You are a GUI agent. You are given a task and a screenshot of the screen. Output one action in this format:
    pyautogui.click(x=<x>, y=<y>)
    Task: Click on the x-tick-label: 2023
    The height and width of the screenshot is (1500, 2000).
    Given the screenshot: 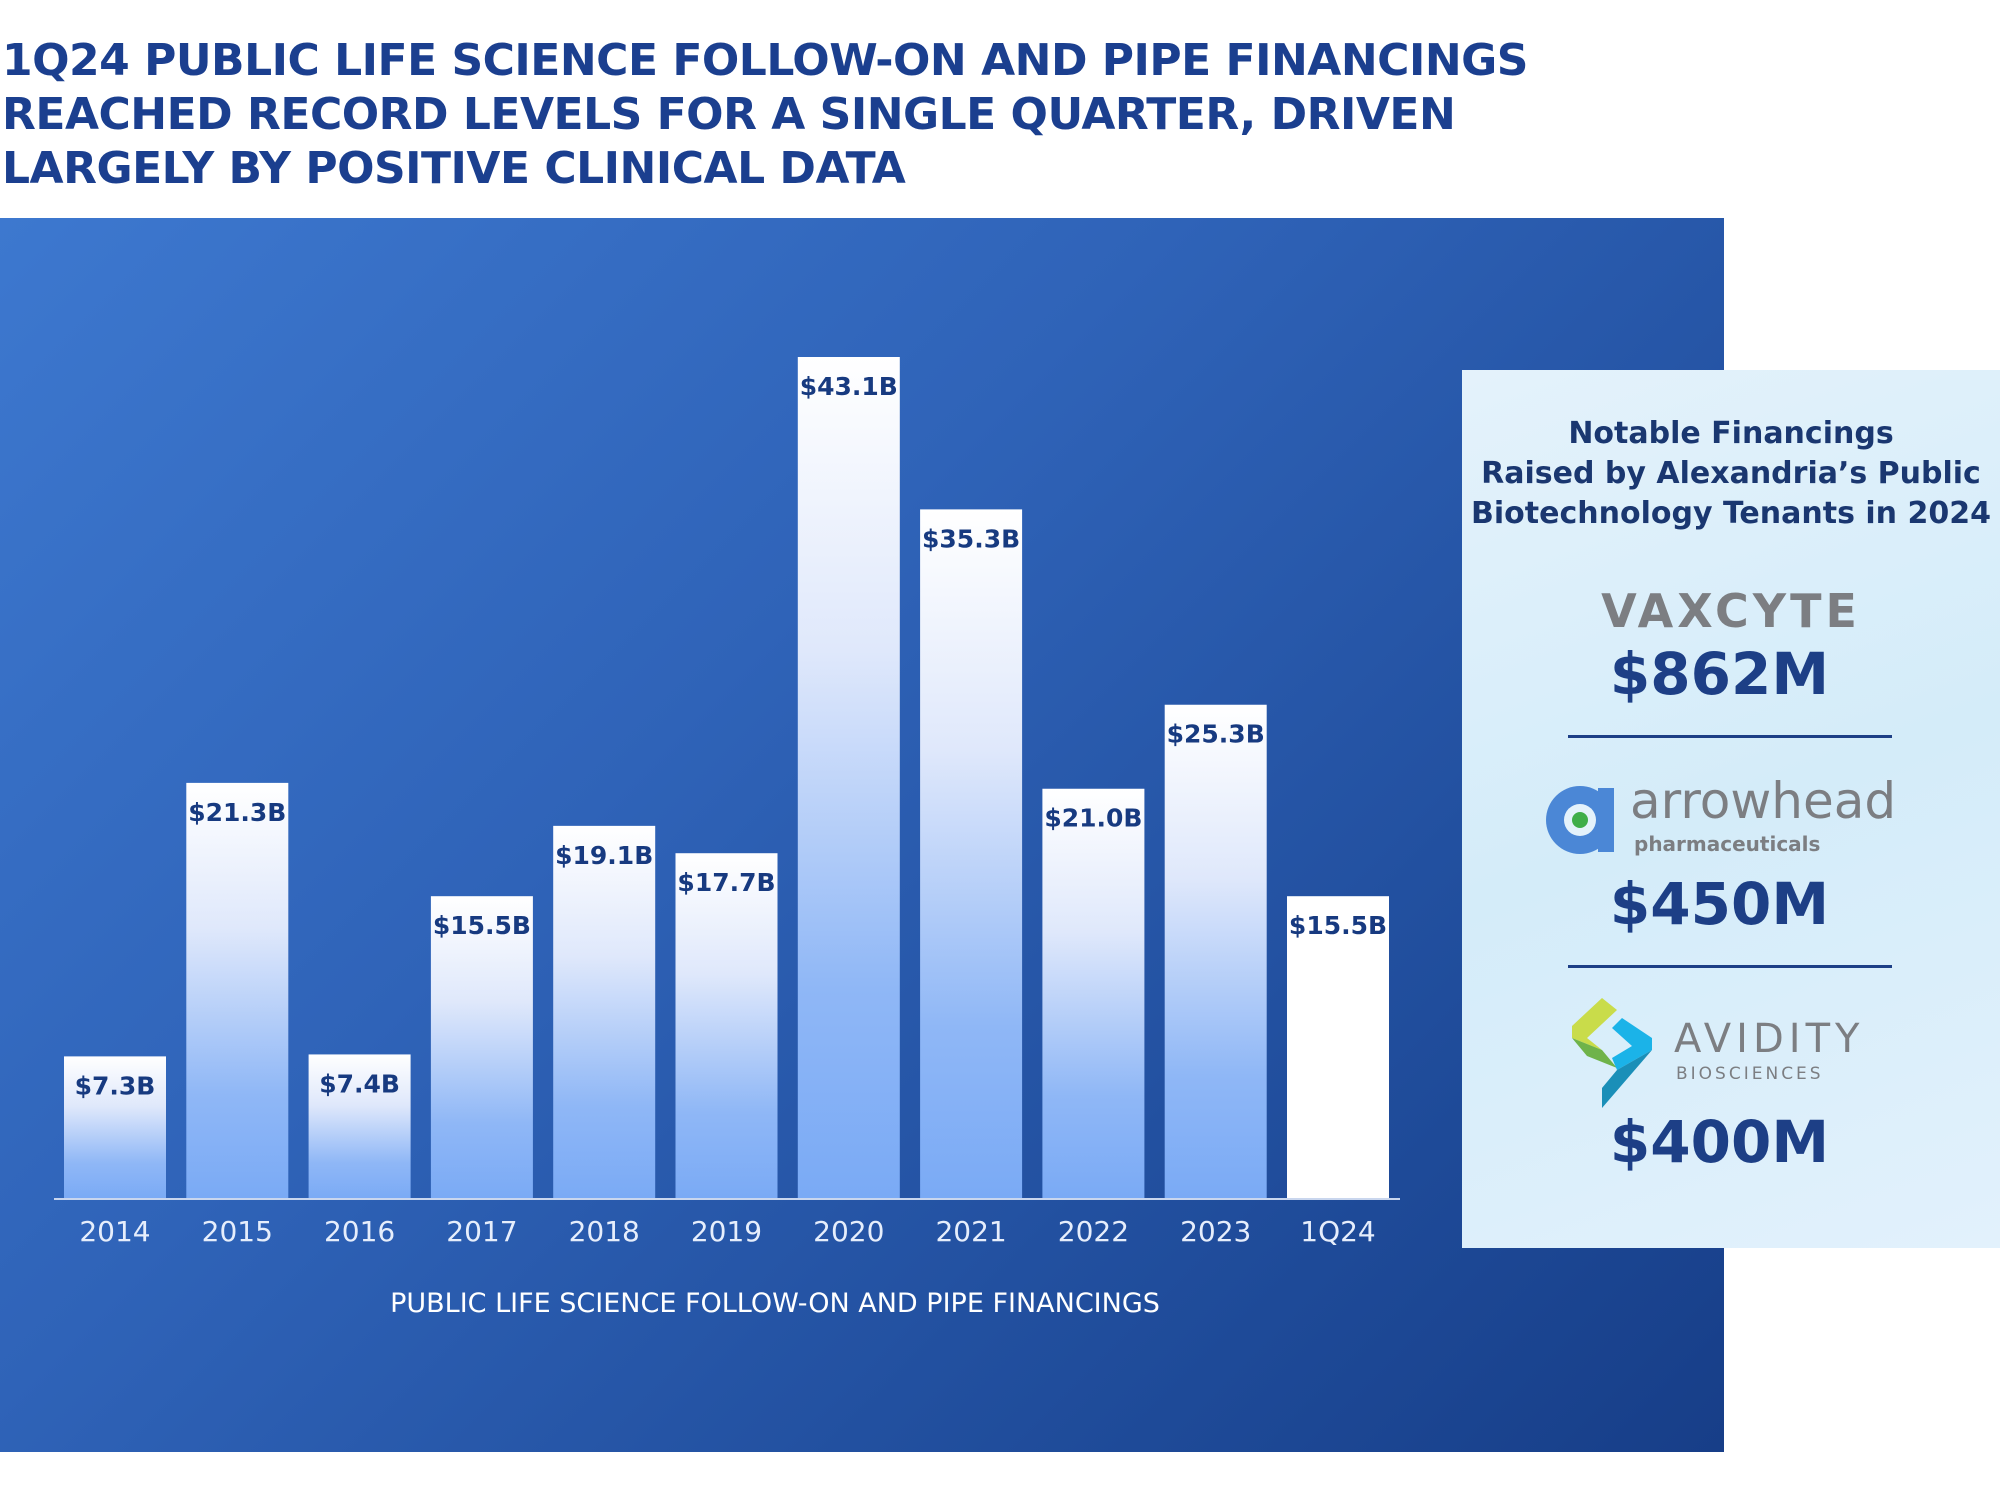 What is the action you would take?
    pyautogui.click(x=1215, y=1231)
    